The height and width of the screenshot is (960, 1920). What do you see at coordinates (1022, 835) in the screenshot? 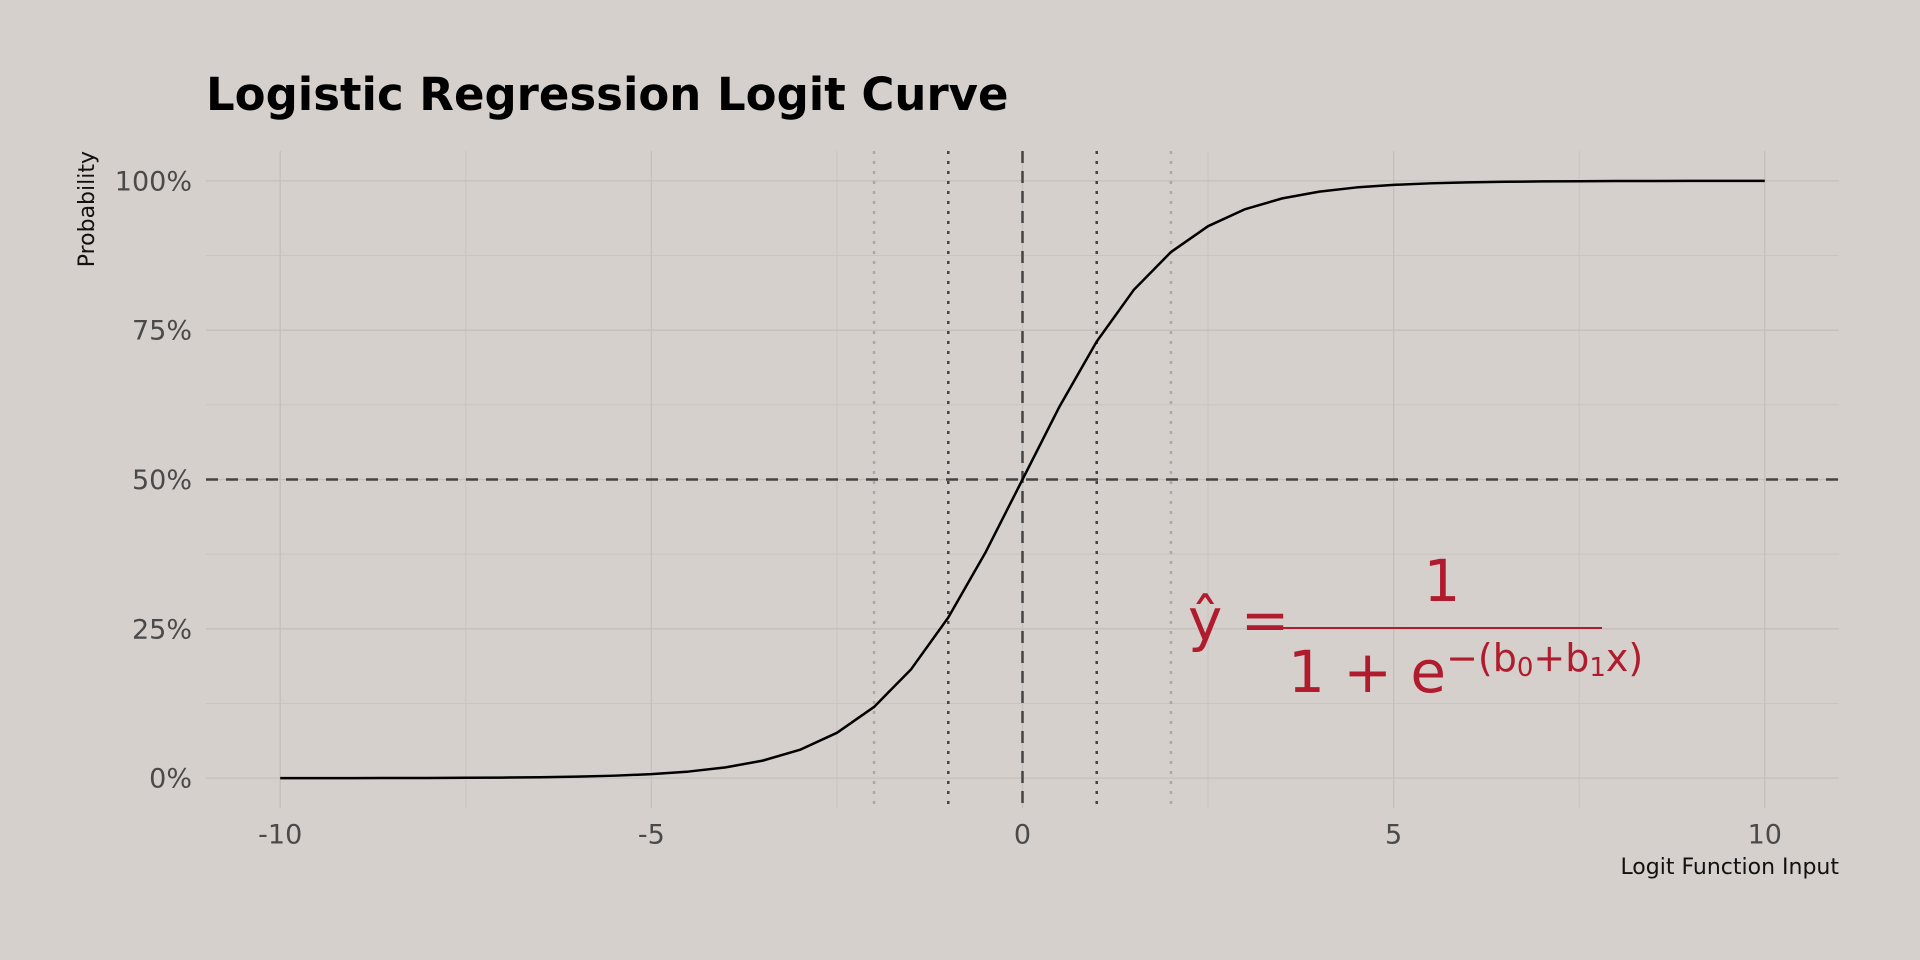
I see `x-tick-label: 0` at bounding box center [1022, 835].